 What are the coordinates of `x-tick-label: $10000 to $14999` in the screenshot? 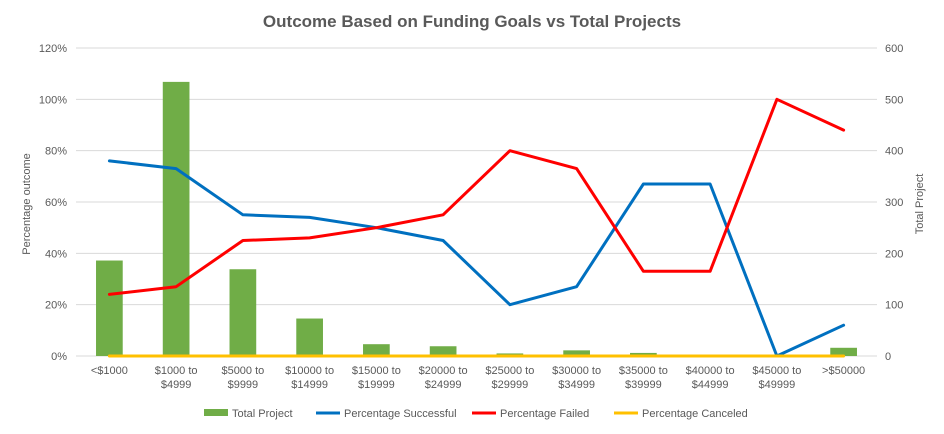 It's located at (309, 378).